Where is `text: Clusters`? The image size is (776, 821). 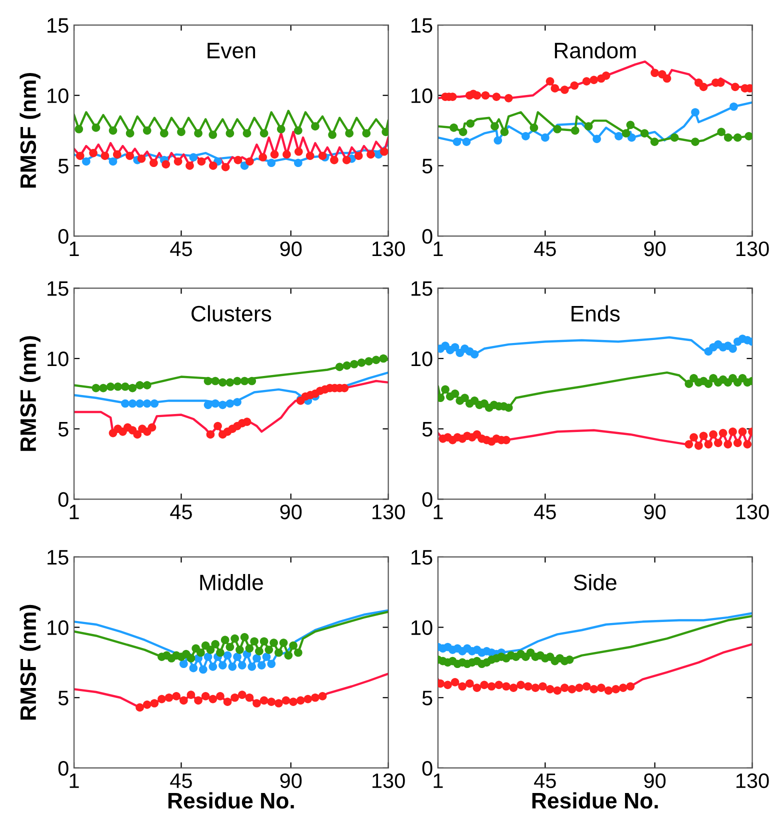 text: Clusters is located at coordinates (232, 313).